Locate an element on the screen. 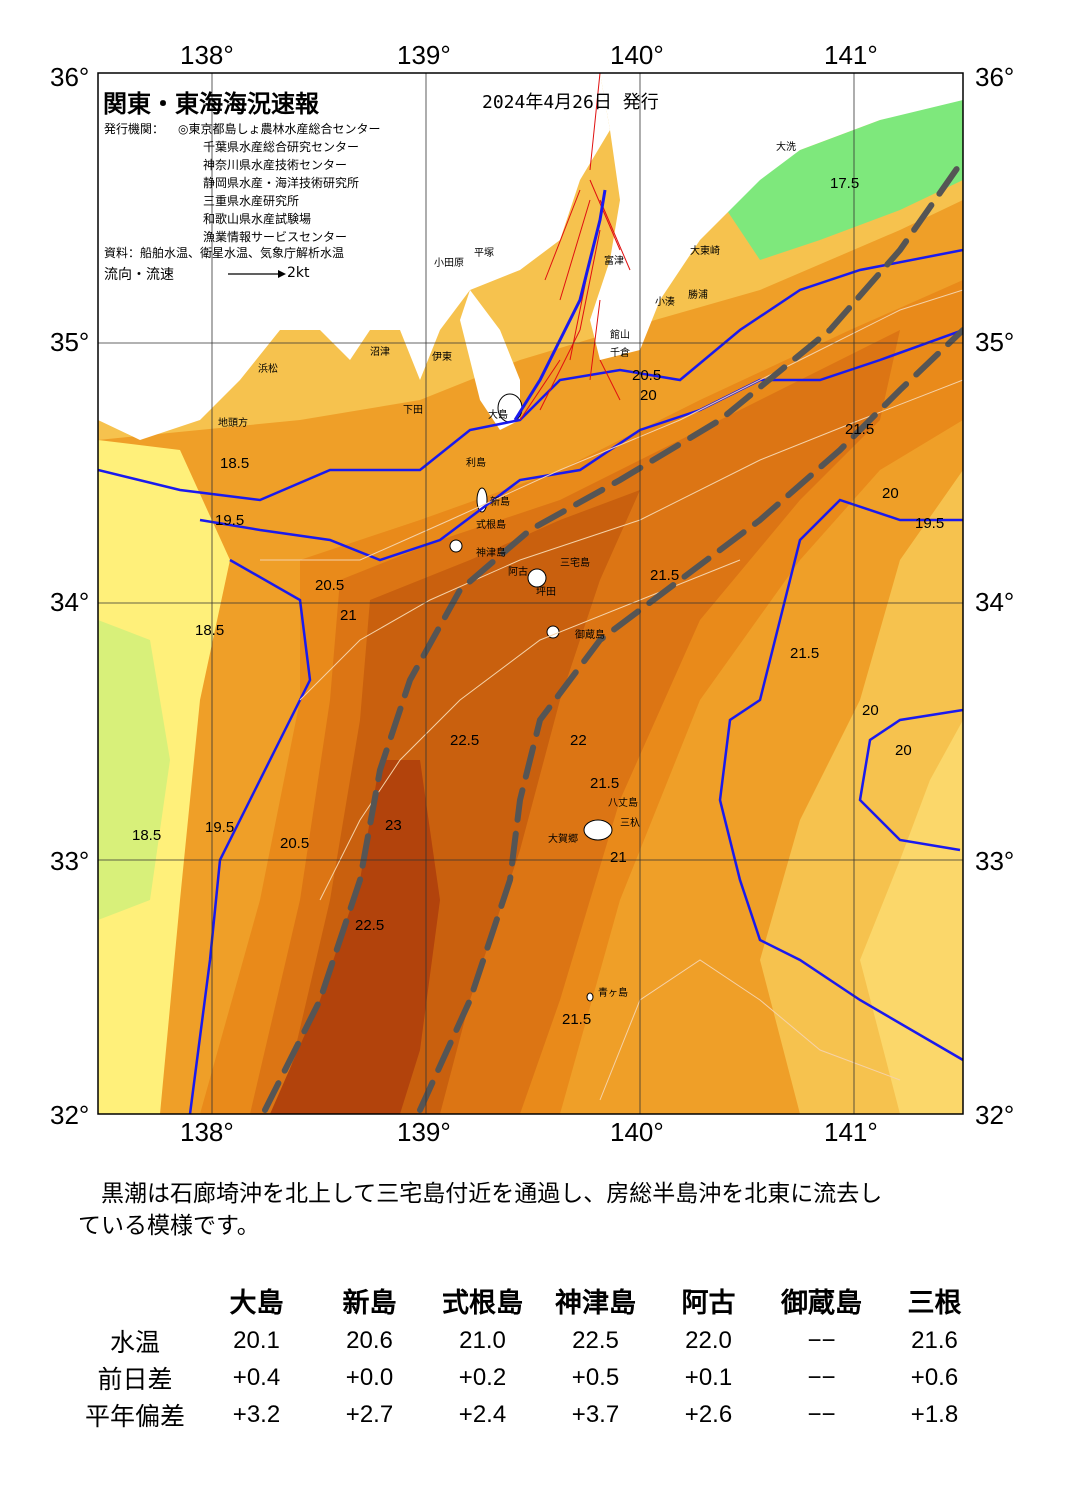 The image size is (1065, 1505). lat-label-32-left: 32° is located at coordinates (70, 1115).